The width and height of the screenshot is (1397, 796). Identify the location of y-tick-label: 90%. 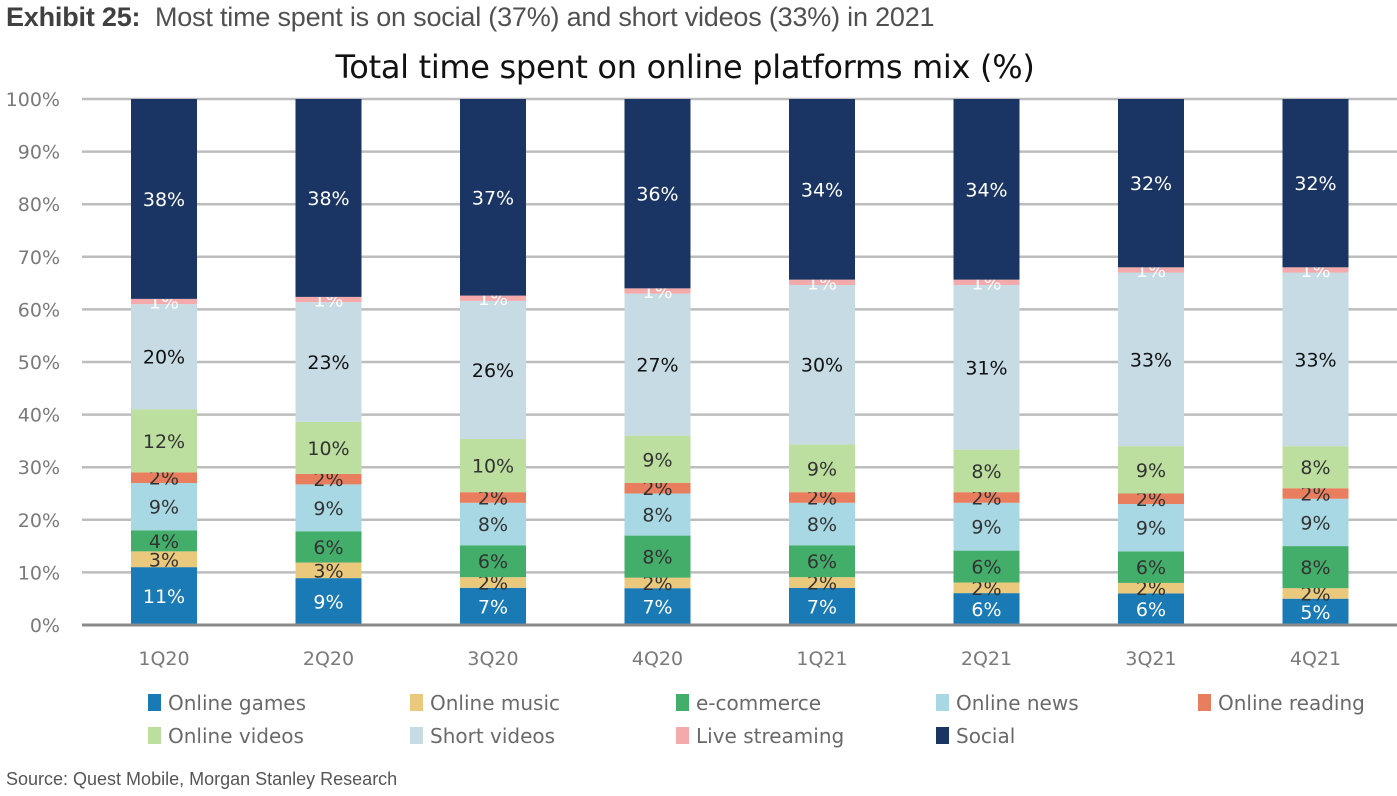
(39, 153).